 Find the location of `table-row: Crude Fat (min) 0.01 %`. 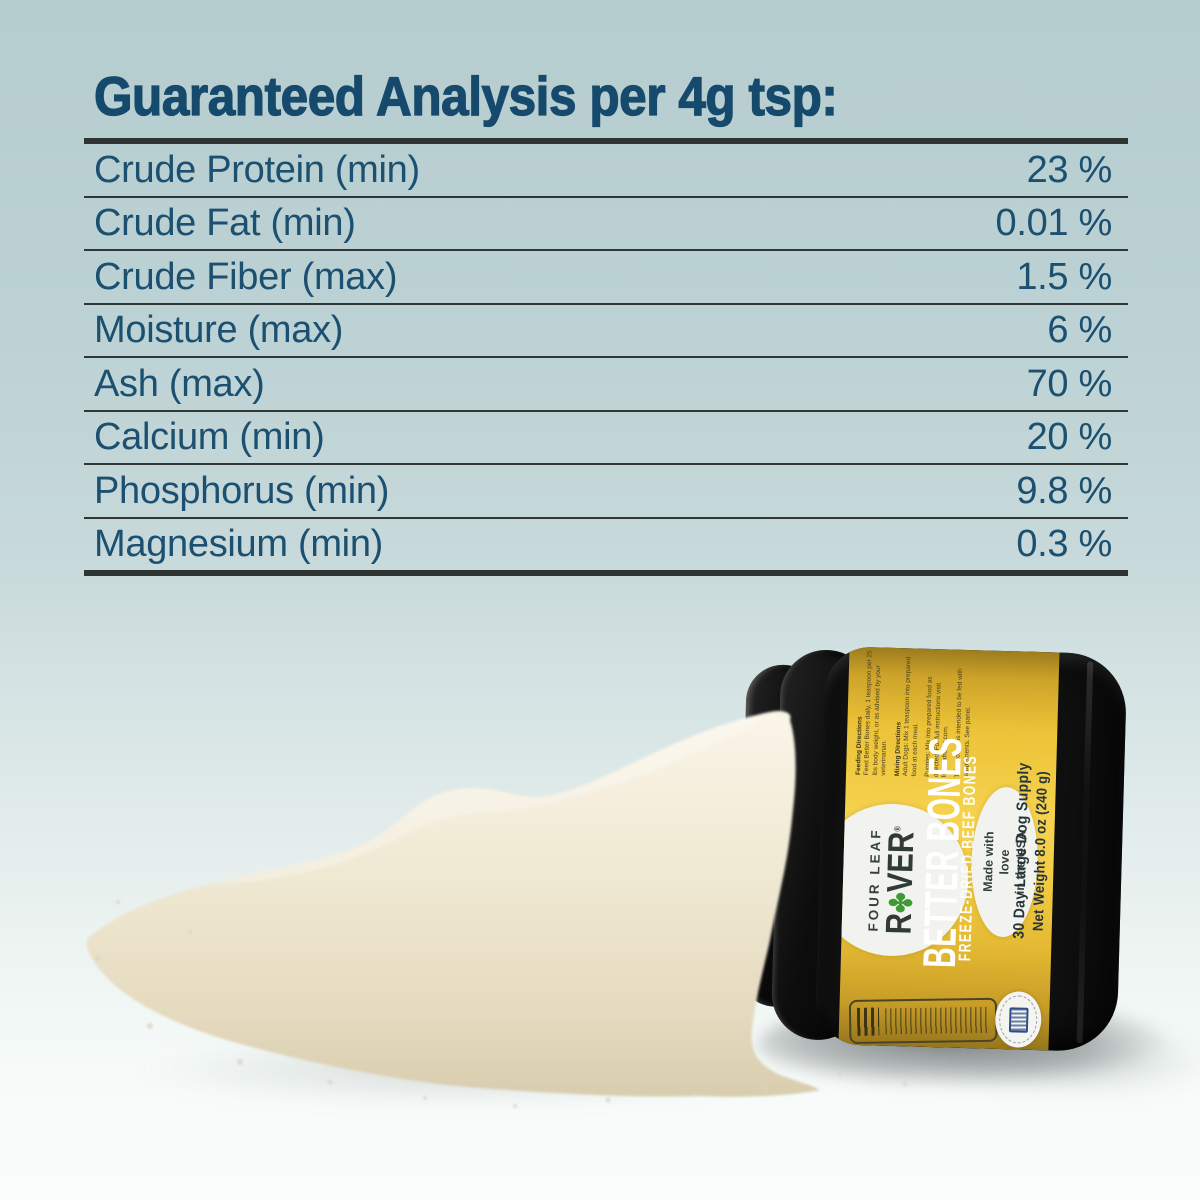

table-row: Crude Fat (min) 0.01 % is located at coordinates (606, 224).